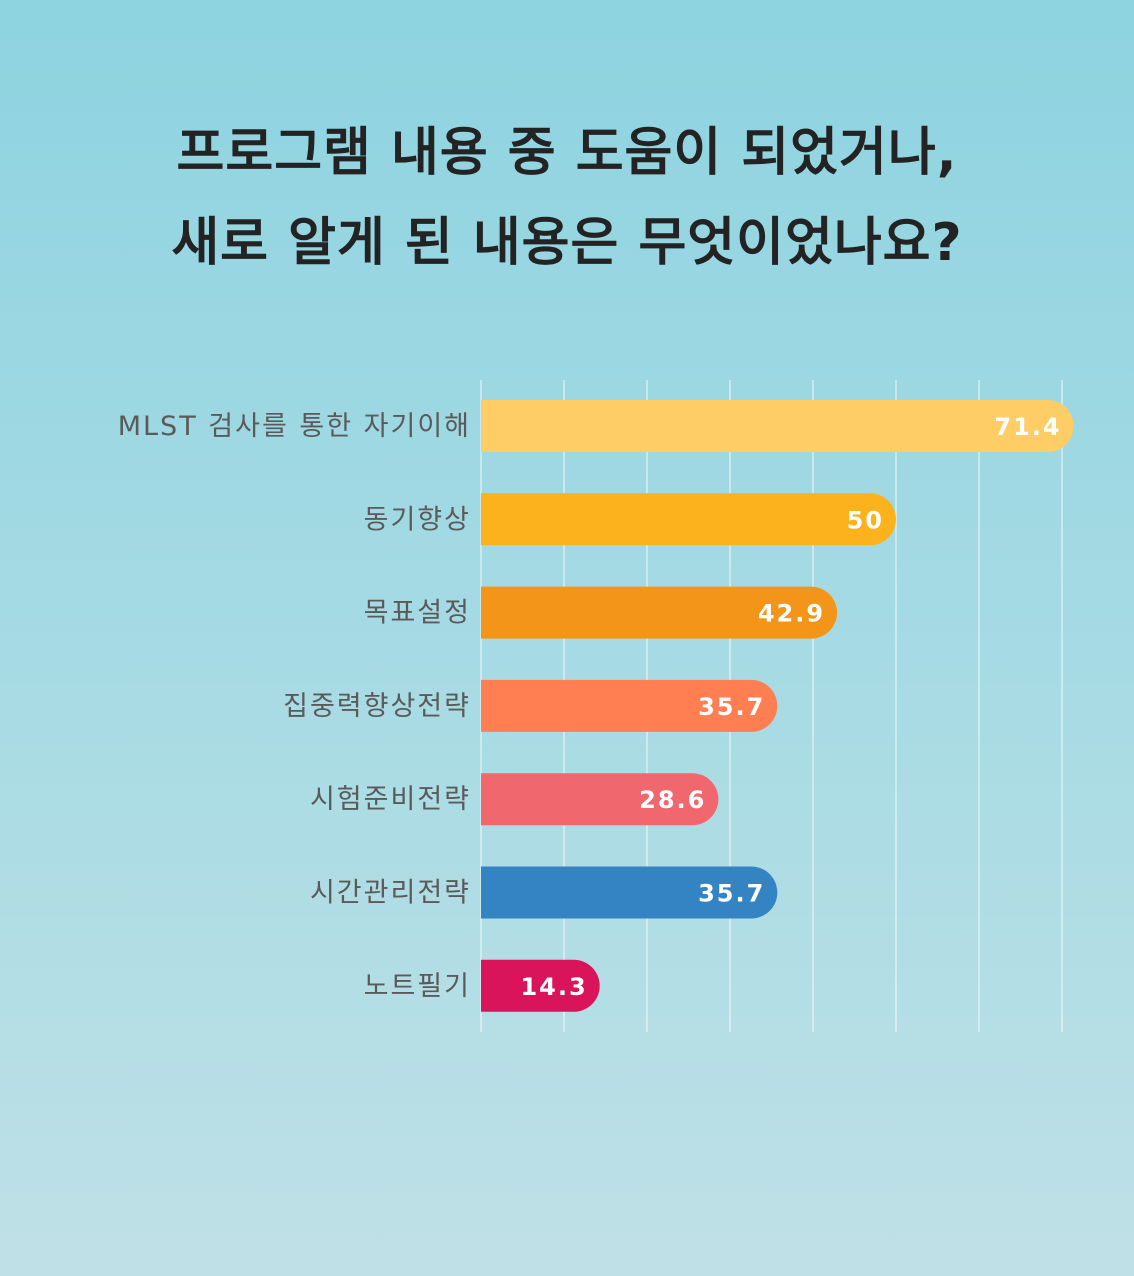  I want to click on value-label-4: 28.6, so click(672, 800).